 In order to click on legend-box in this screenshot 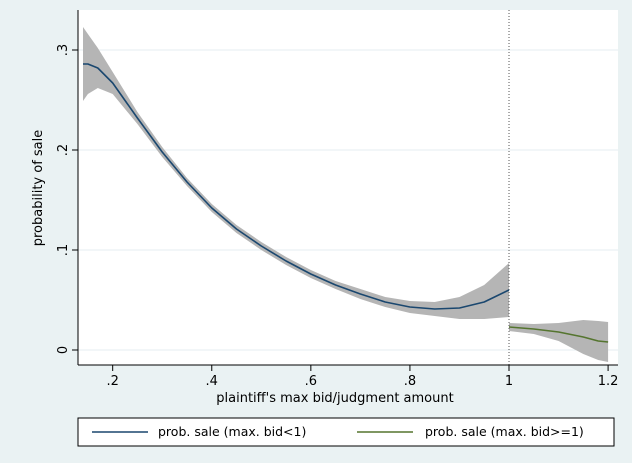, I will do `click(346, 432)`.